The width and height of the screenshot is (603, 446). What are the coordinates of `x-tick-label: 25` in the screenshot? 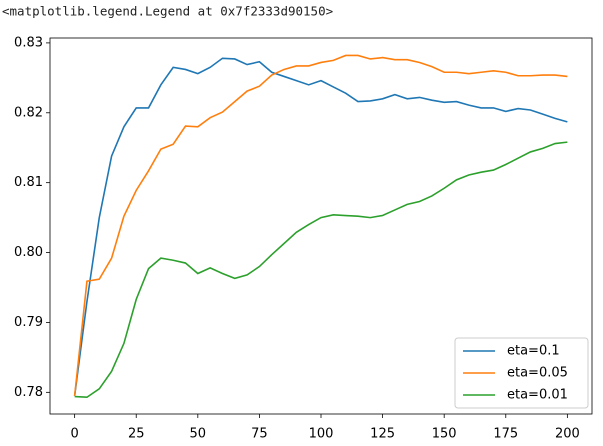 It's located at (136, 434).